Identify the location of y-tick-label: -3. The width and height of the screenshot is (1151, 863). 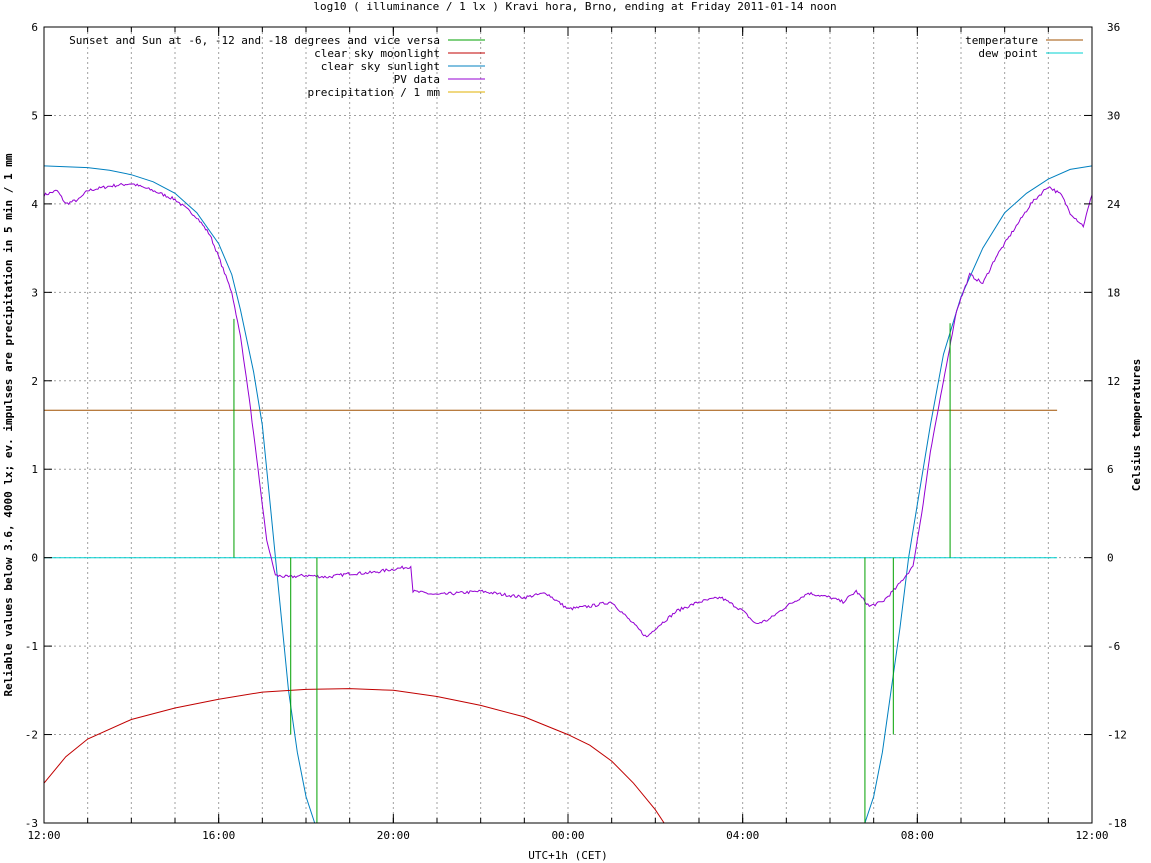
(31, 823).